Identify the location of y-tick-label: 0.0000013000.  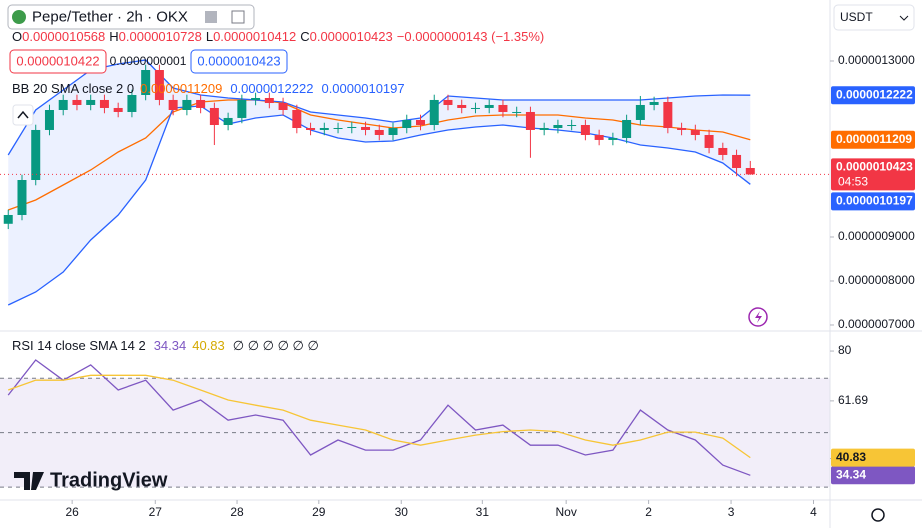
(876, 60).